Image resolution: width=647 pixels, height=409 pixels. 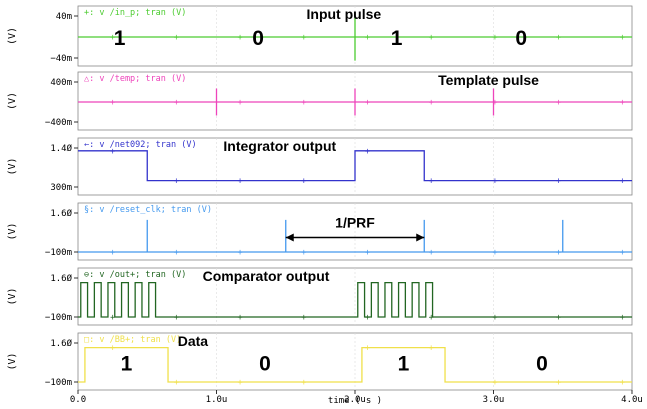 What do you see at coordinates (135, 275) in the screenshot?
I see `panel-5-signal-name: ⊖: v /out+; tran (V)` at bounding box center [135, 275].